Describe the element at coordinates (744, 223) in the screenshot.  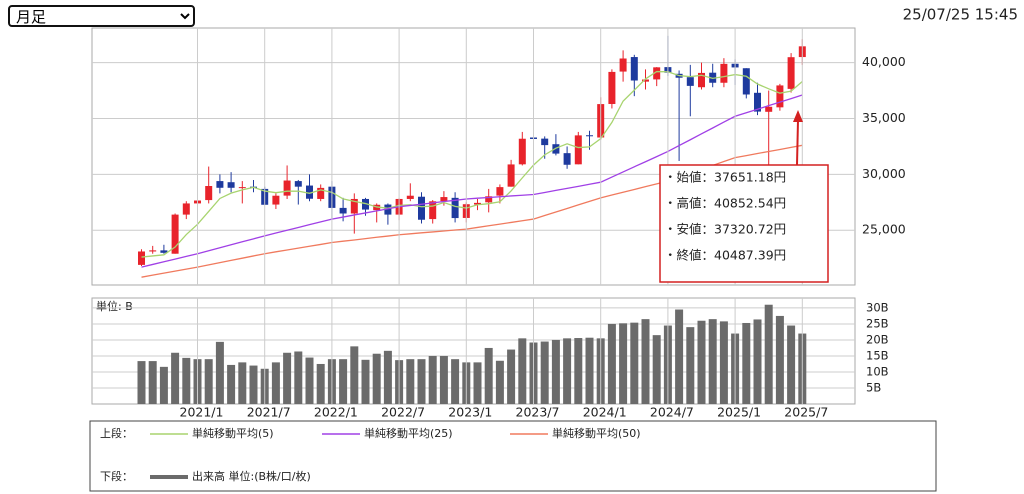
I see `tooltip-box` at that location.